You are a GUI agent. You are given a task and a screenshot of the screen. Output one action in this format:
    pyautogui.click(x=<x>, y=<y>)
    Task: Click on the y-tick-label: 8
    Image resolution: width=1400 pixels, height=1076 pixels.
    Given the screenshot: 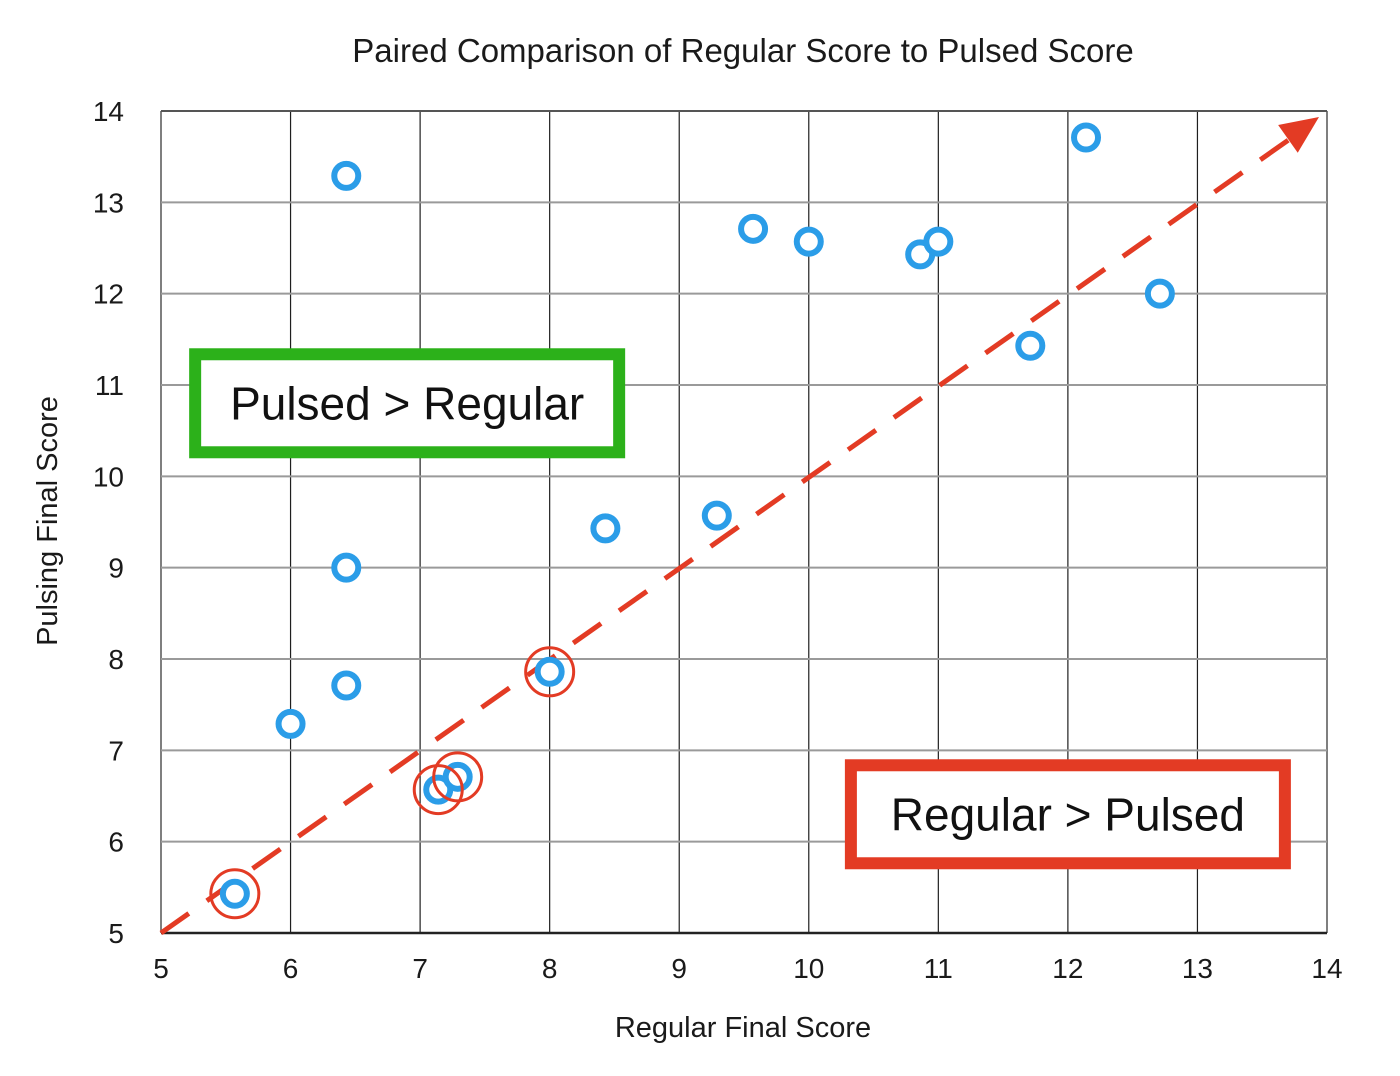 What is the action you would take?
    pyautogui.click(x=116, y=659)
    